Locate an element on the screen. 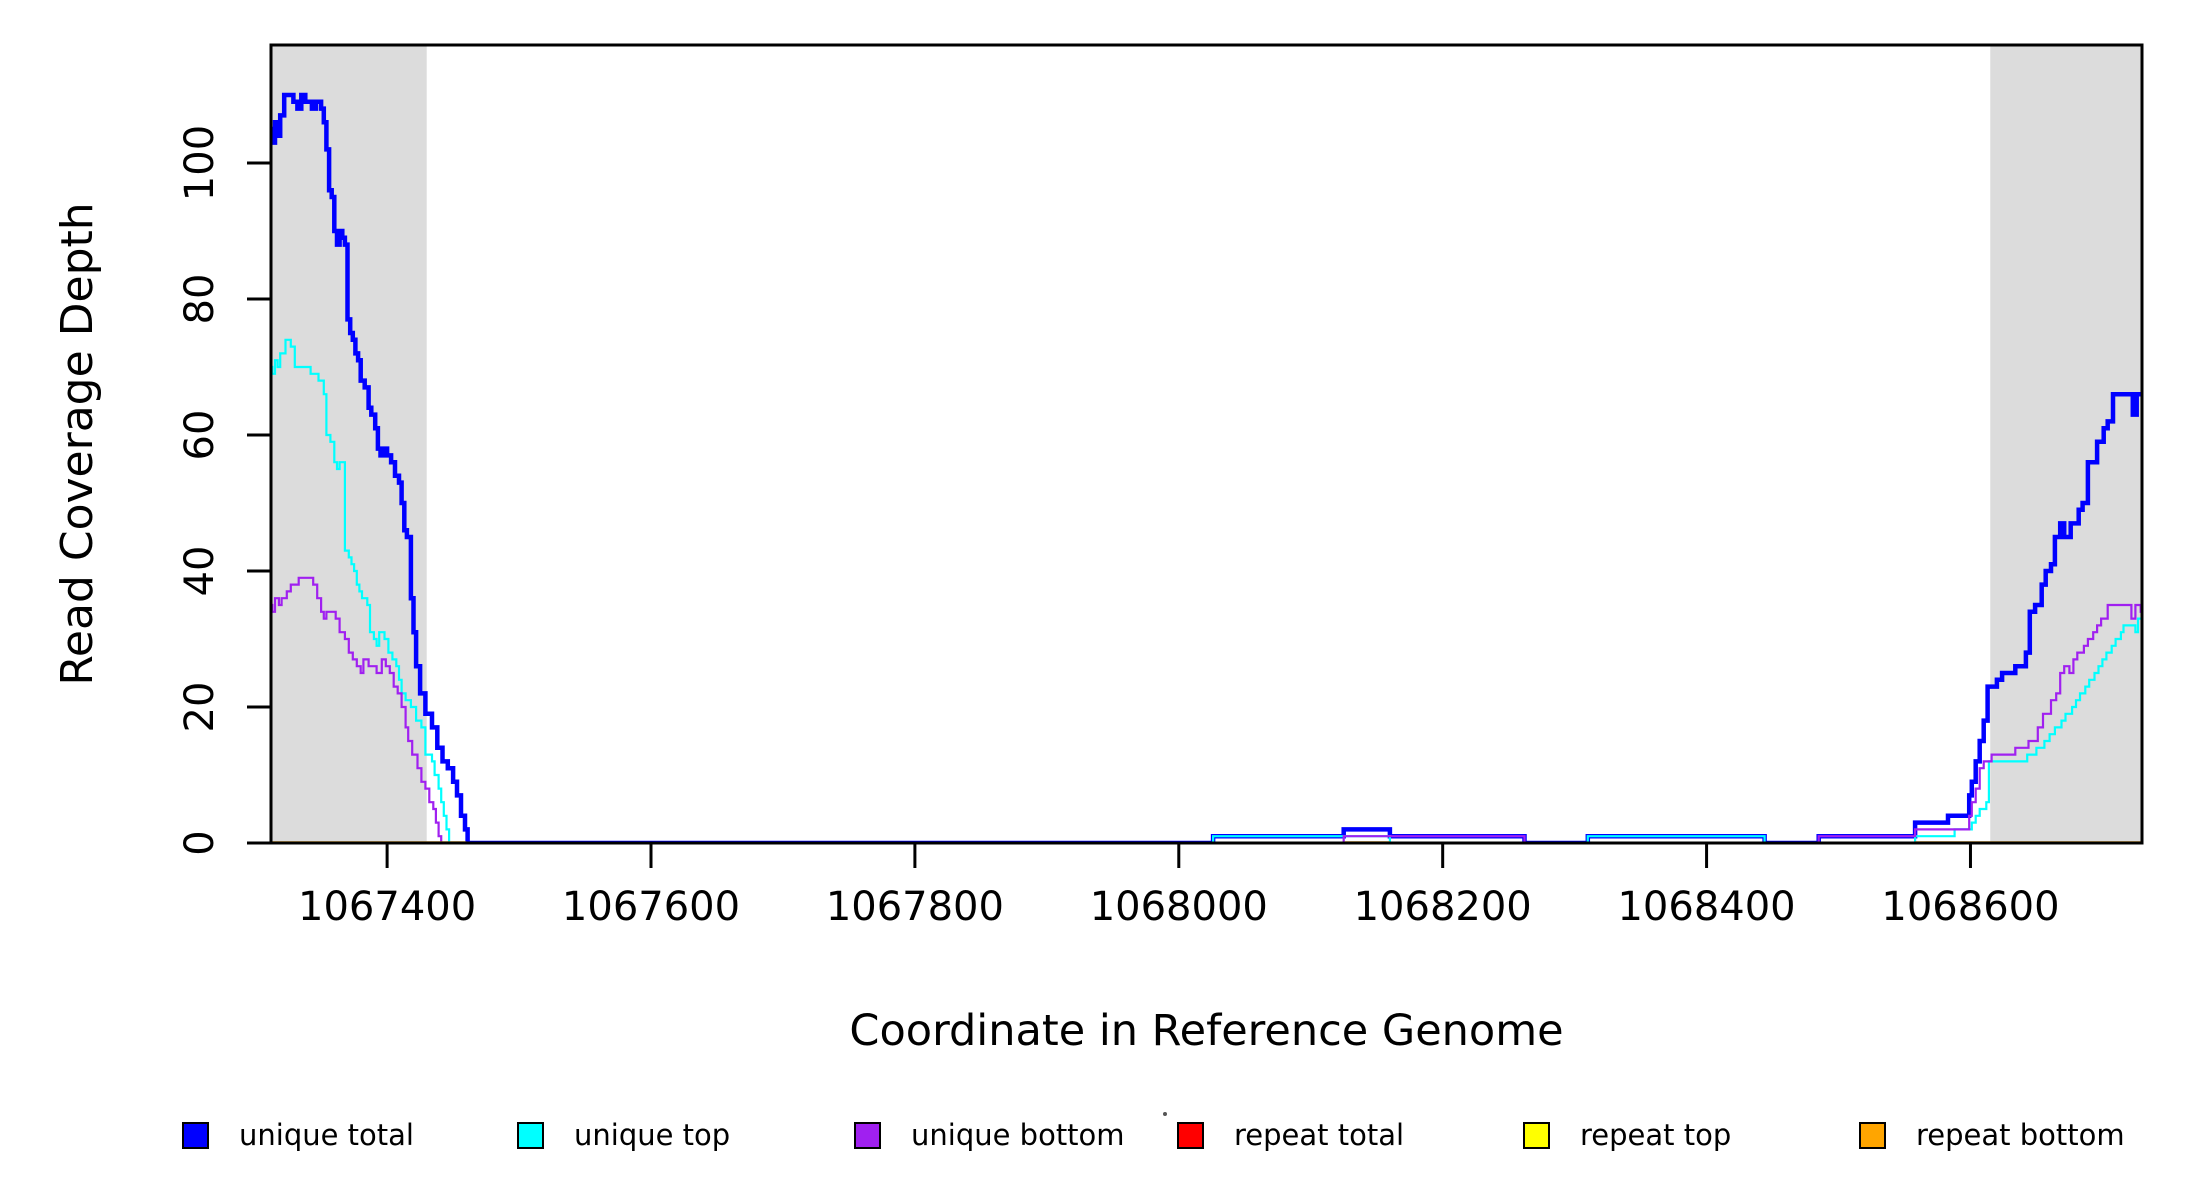 The image size is (2200, 1200). y-tick-label: 40 is located at coordinates (200, 571).